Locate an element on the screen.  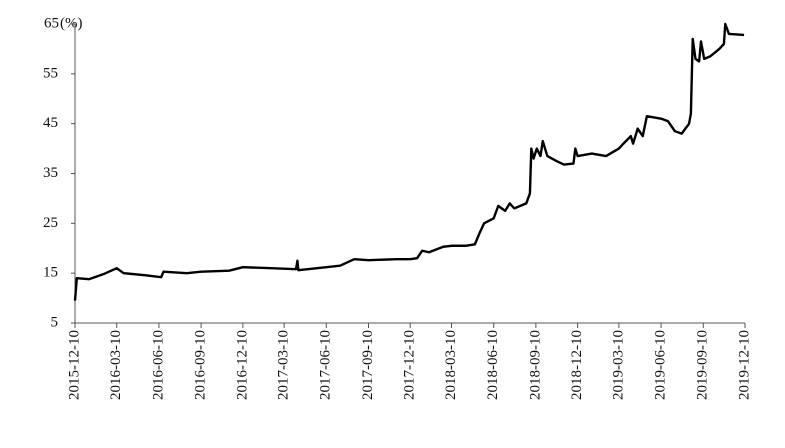
x-tick-label: 2017-09-10 is located at coordinates (368, 365).